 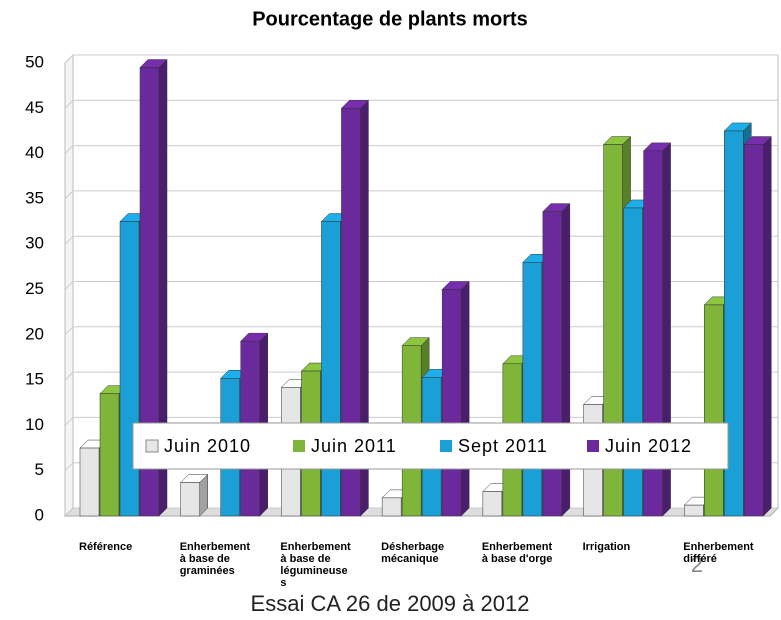 What do you see at coordinates (648, 446) in the screenshot?
I see `legend-label: Juin 2012` at bounding box center [648, 446].